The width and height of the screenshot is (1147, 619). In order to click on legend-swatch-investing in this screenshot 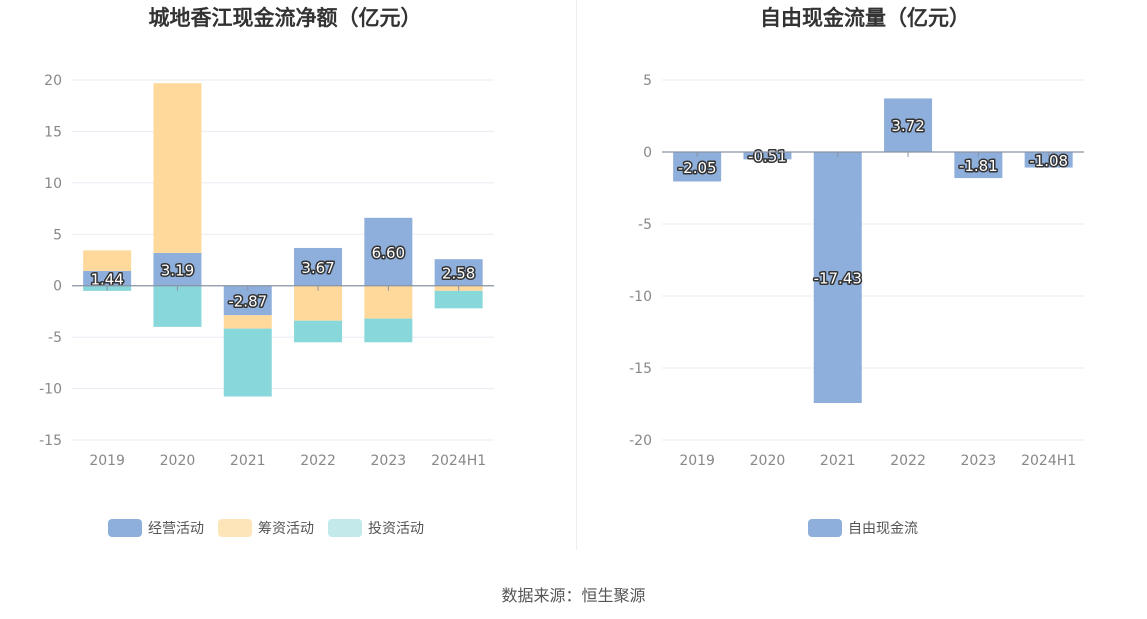, I will do `click(345, 528)`.